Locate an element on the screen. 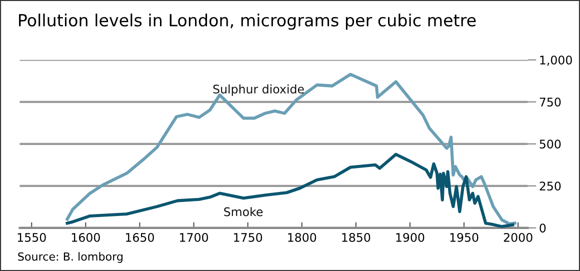  x-tick-label: 1950 is located at coordinates (464, 237).